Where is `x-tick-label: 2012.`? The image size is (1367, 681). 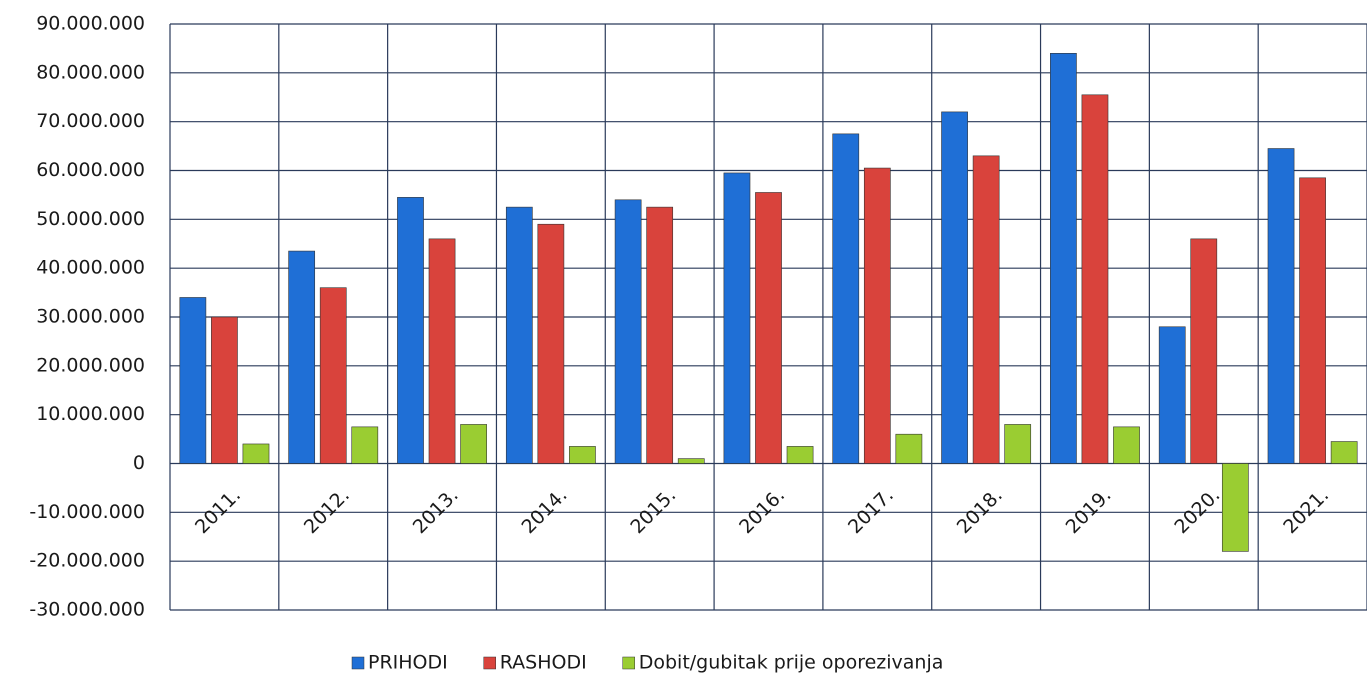
x-tick-label: 2012. is located at coordinates (327, 511).